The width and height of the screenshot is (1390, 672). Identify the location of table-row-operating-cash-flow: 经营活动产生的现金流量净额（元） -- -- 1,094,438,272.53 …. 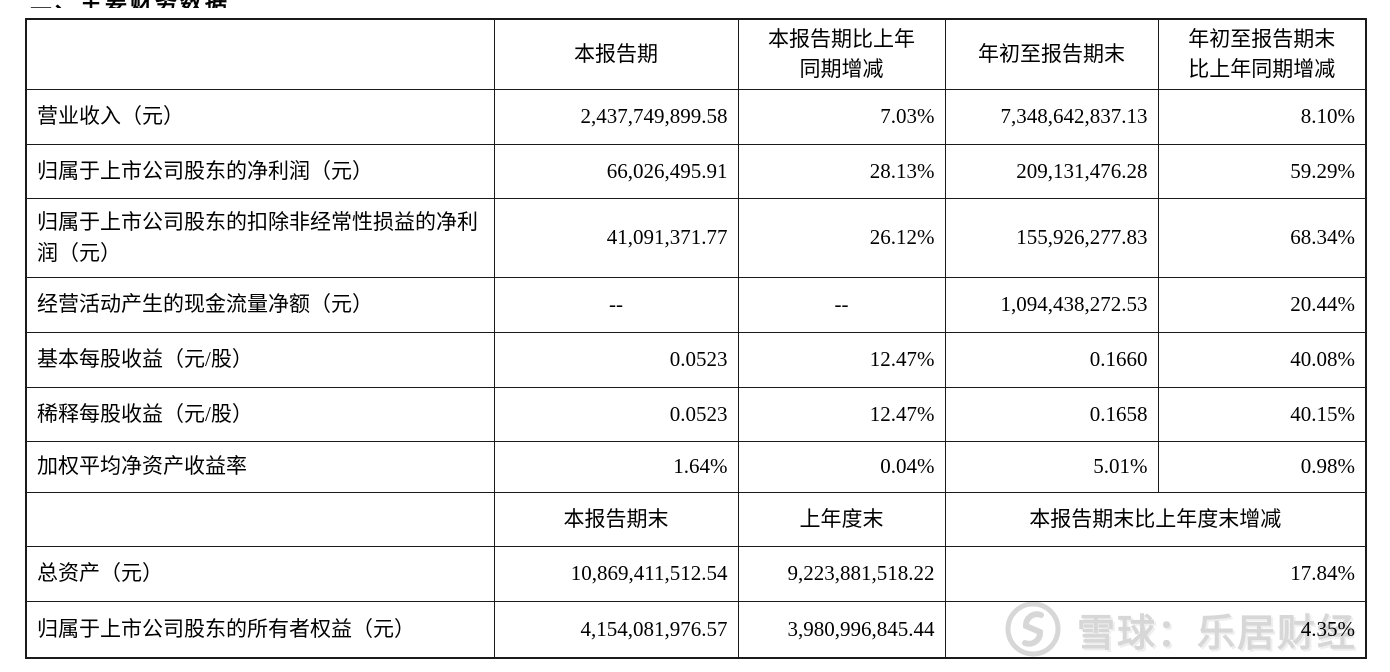
(696, 304).